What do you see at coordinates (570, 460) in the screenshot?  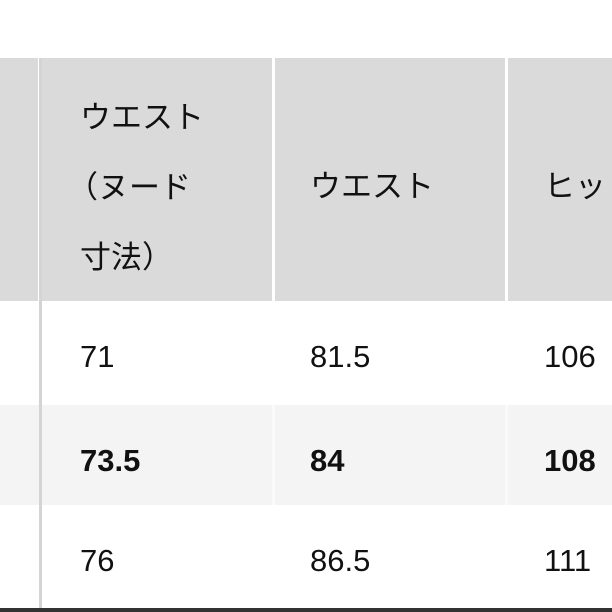 I see `table-cell: 108` at bounding box center [570, 460].